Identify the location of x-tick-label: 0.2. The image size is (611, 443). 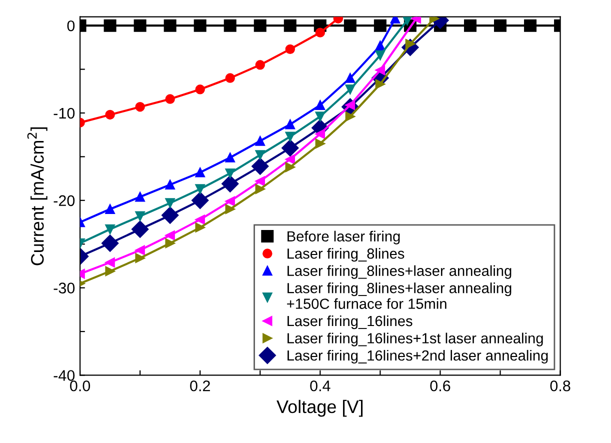
(200, 386).